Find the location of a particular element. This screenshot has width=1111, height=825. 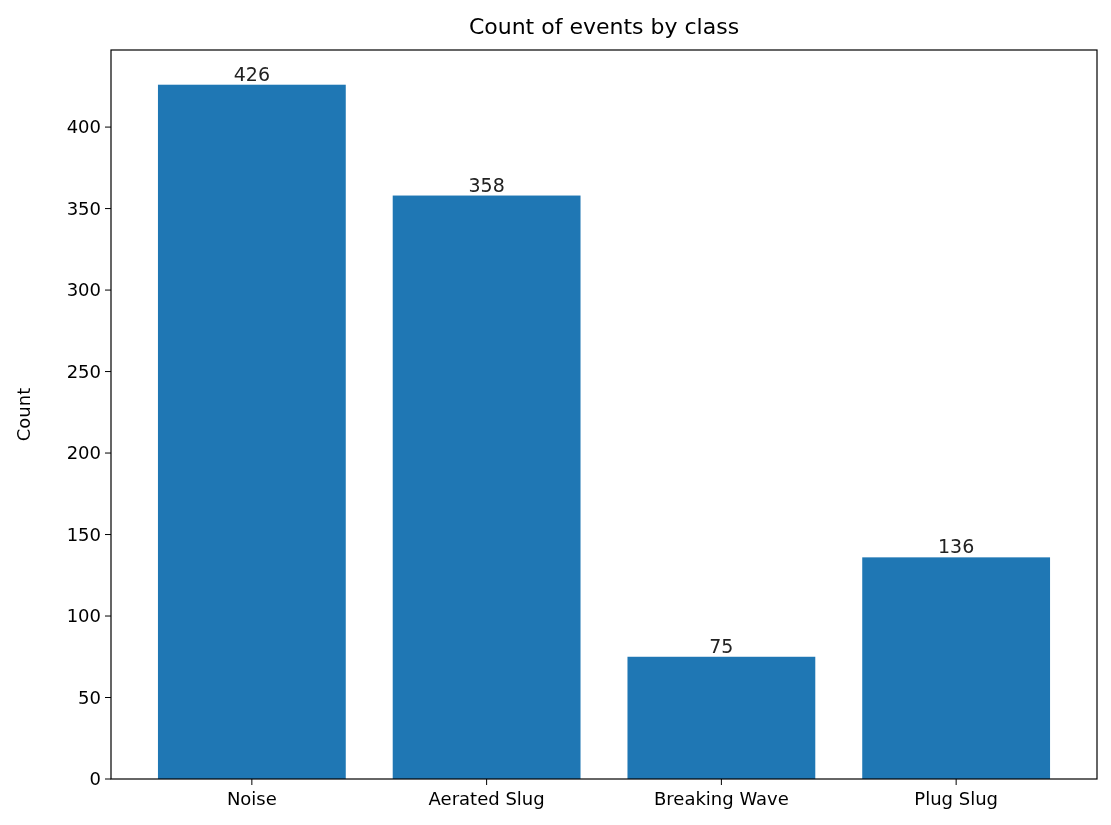

chart-title: Count of events by class is located at coordinates (604, 26).